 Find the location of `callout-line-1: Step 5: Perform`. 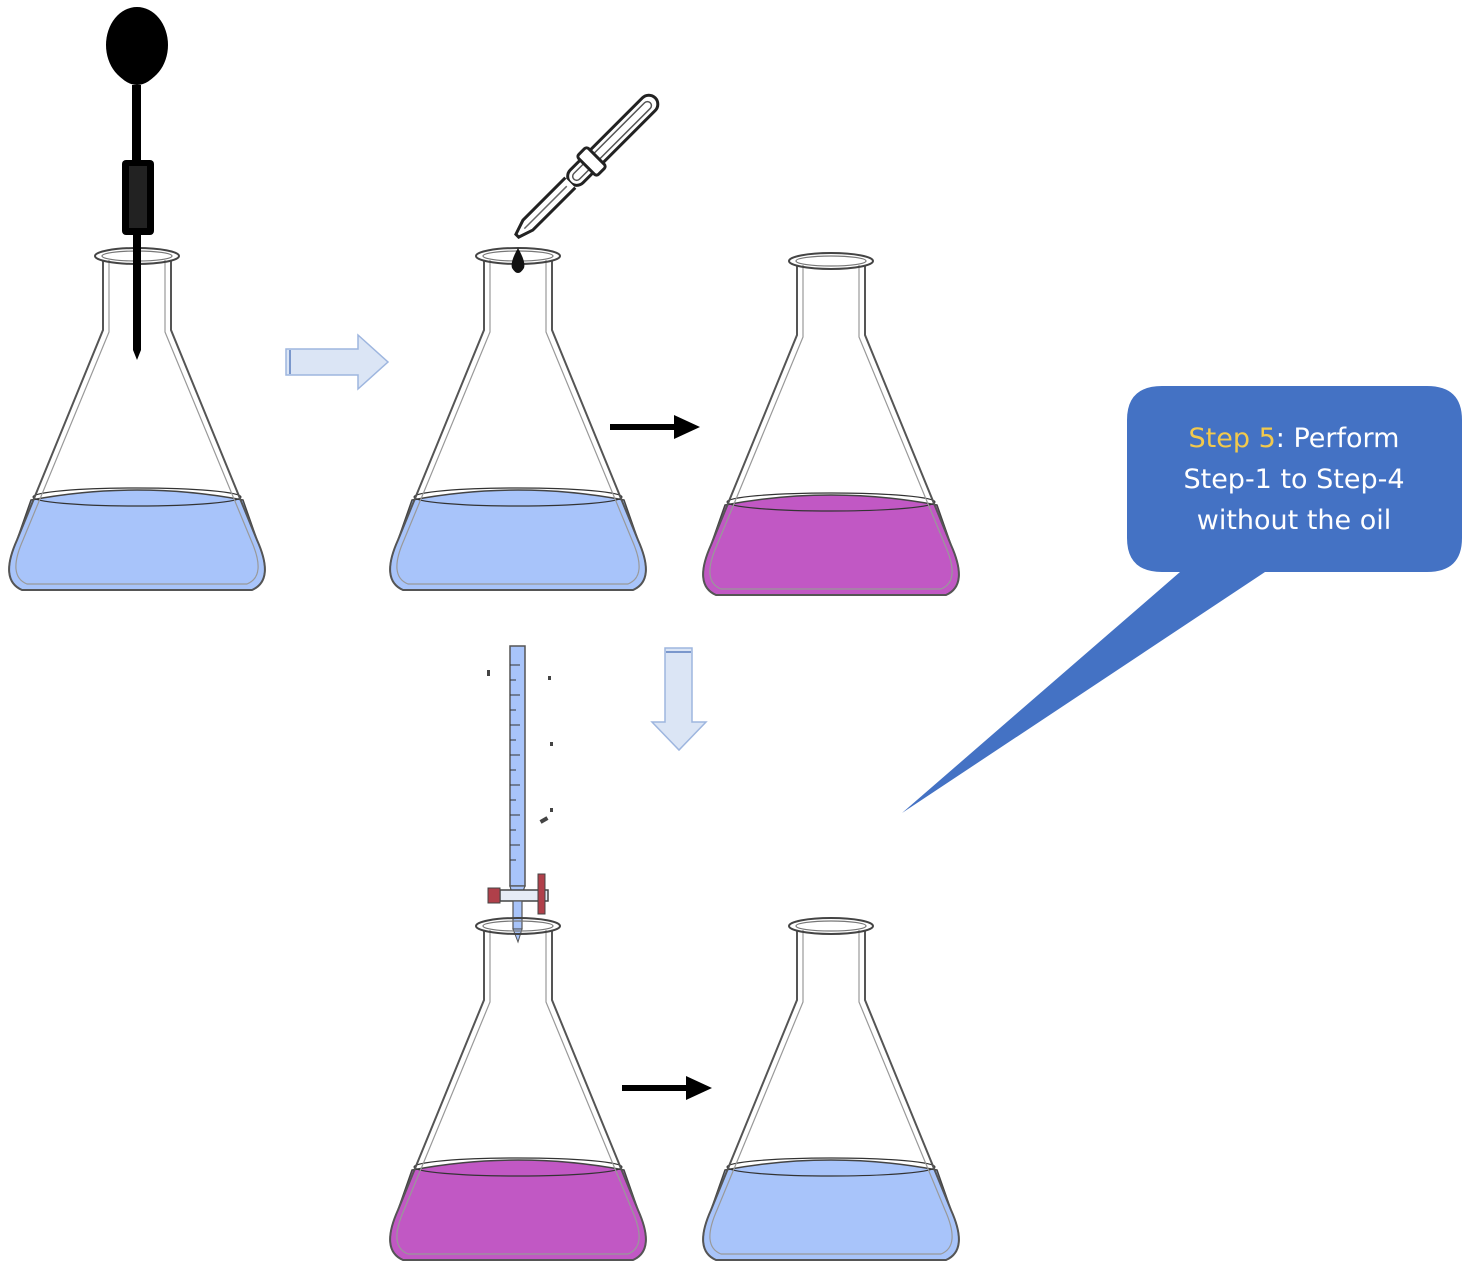

callout-line-1: Step 5: Perform is located at coordinates (1294, 438).